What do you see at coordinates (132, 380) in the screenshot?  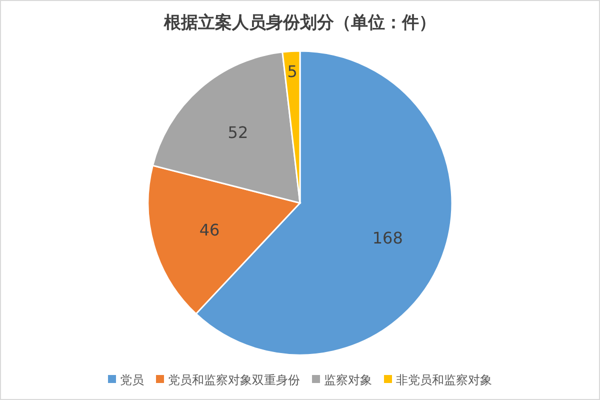 I see `legend-label: 党员` at bounding box center [132, 380].